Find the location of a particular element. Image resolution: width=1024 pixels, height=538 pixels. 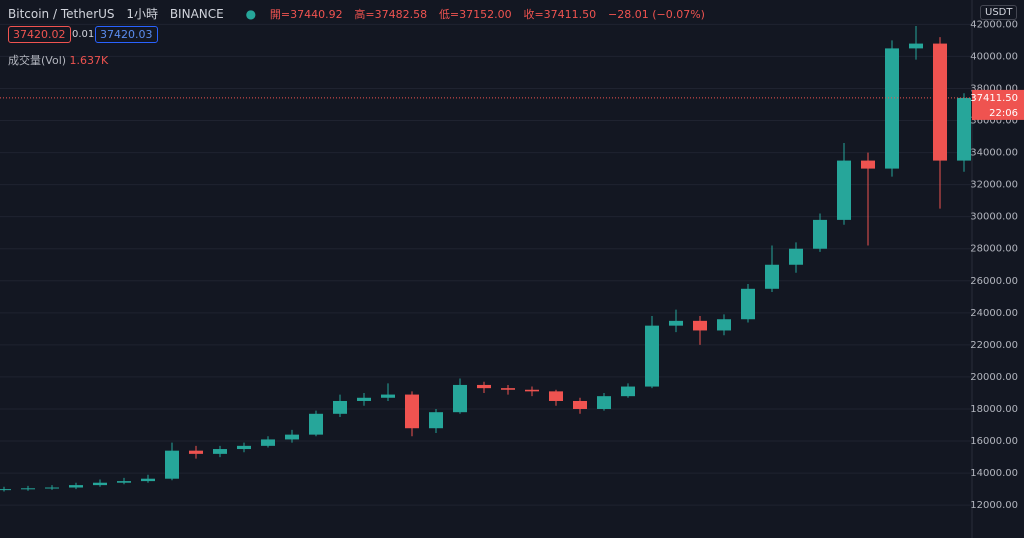

symbol: Bitcoin / TetherUS is located at coordinates (61, 14).